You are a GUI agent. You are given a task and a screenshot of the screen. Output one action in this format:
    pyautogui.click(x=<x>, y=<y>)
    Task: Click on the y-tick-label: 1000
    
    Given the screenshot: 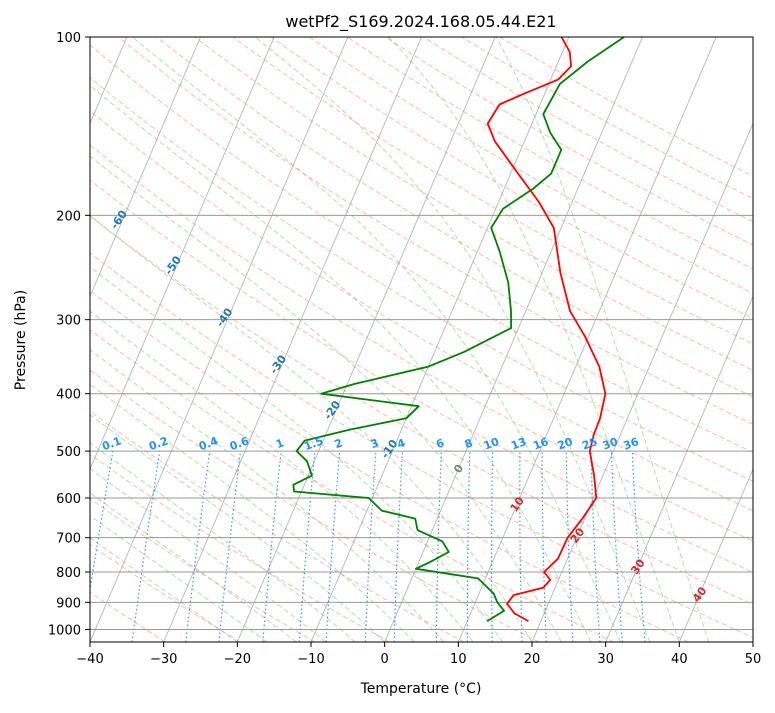 What is the action you would take?
    pyautogui.click(x=64, y=630)
    